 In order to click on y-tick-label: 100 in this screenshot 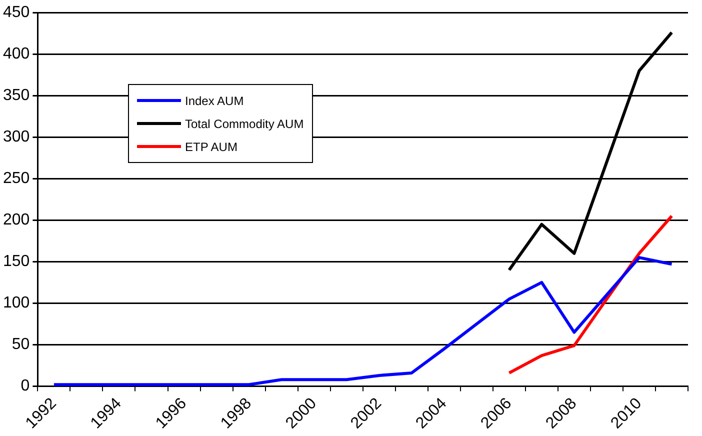, I will do `click(16, 303)`.